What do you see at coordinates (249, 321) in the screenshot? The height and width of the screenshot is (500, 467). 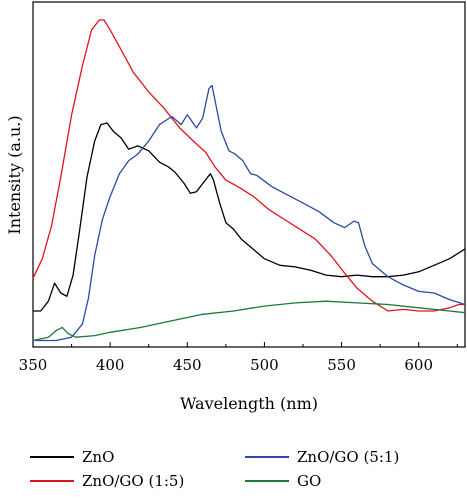 I see `series-line-go` at bounding box center [249, 321].